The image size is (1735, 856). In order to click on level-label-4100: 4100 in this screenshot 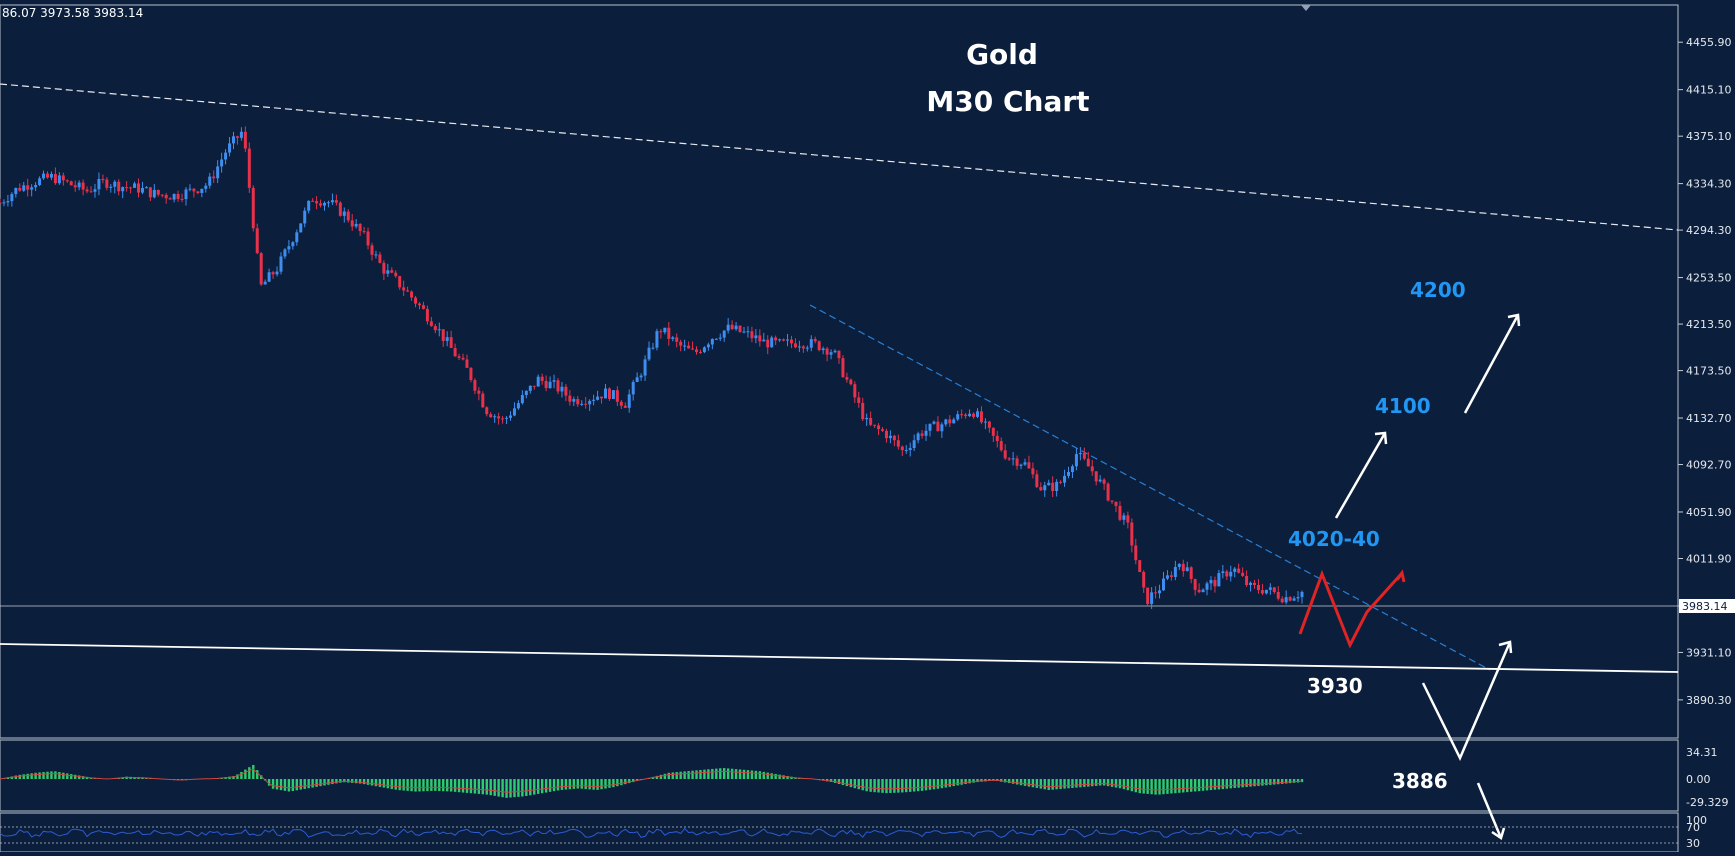, I will do `click(1403, 406)`.